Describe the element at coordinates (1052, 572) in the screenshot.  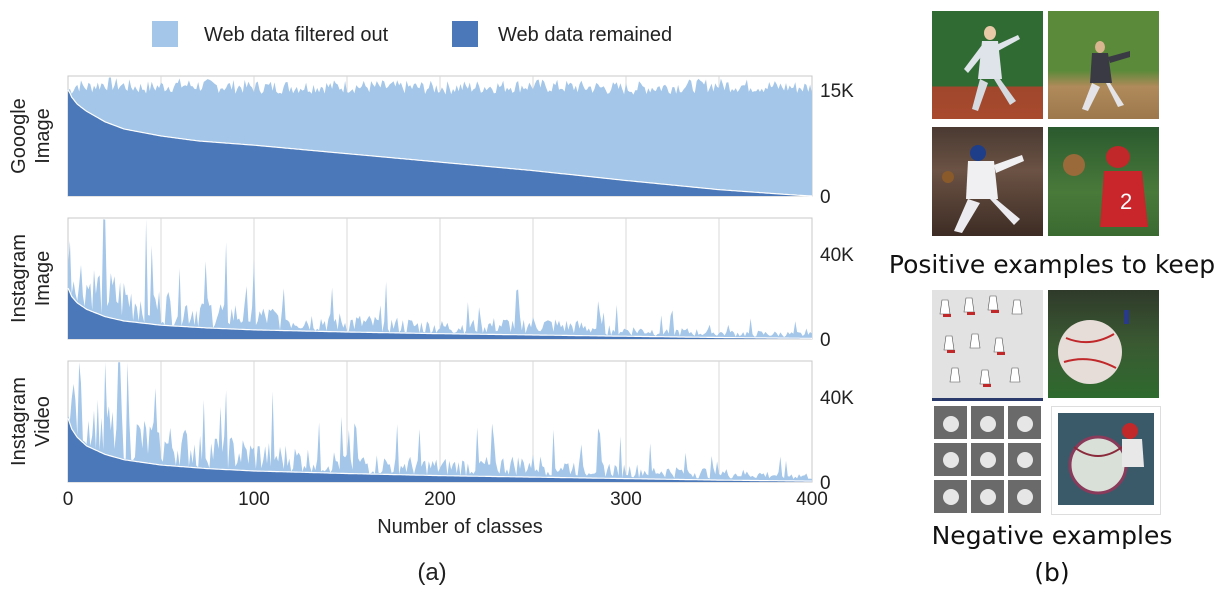
I see `panel-b-caption: (b)` at that location.